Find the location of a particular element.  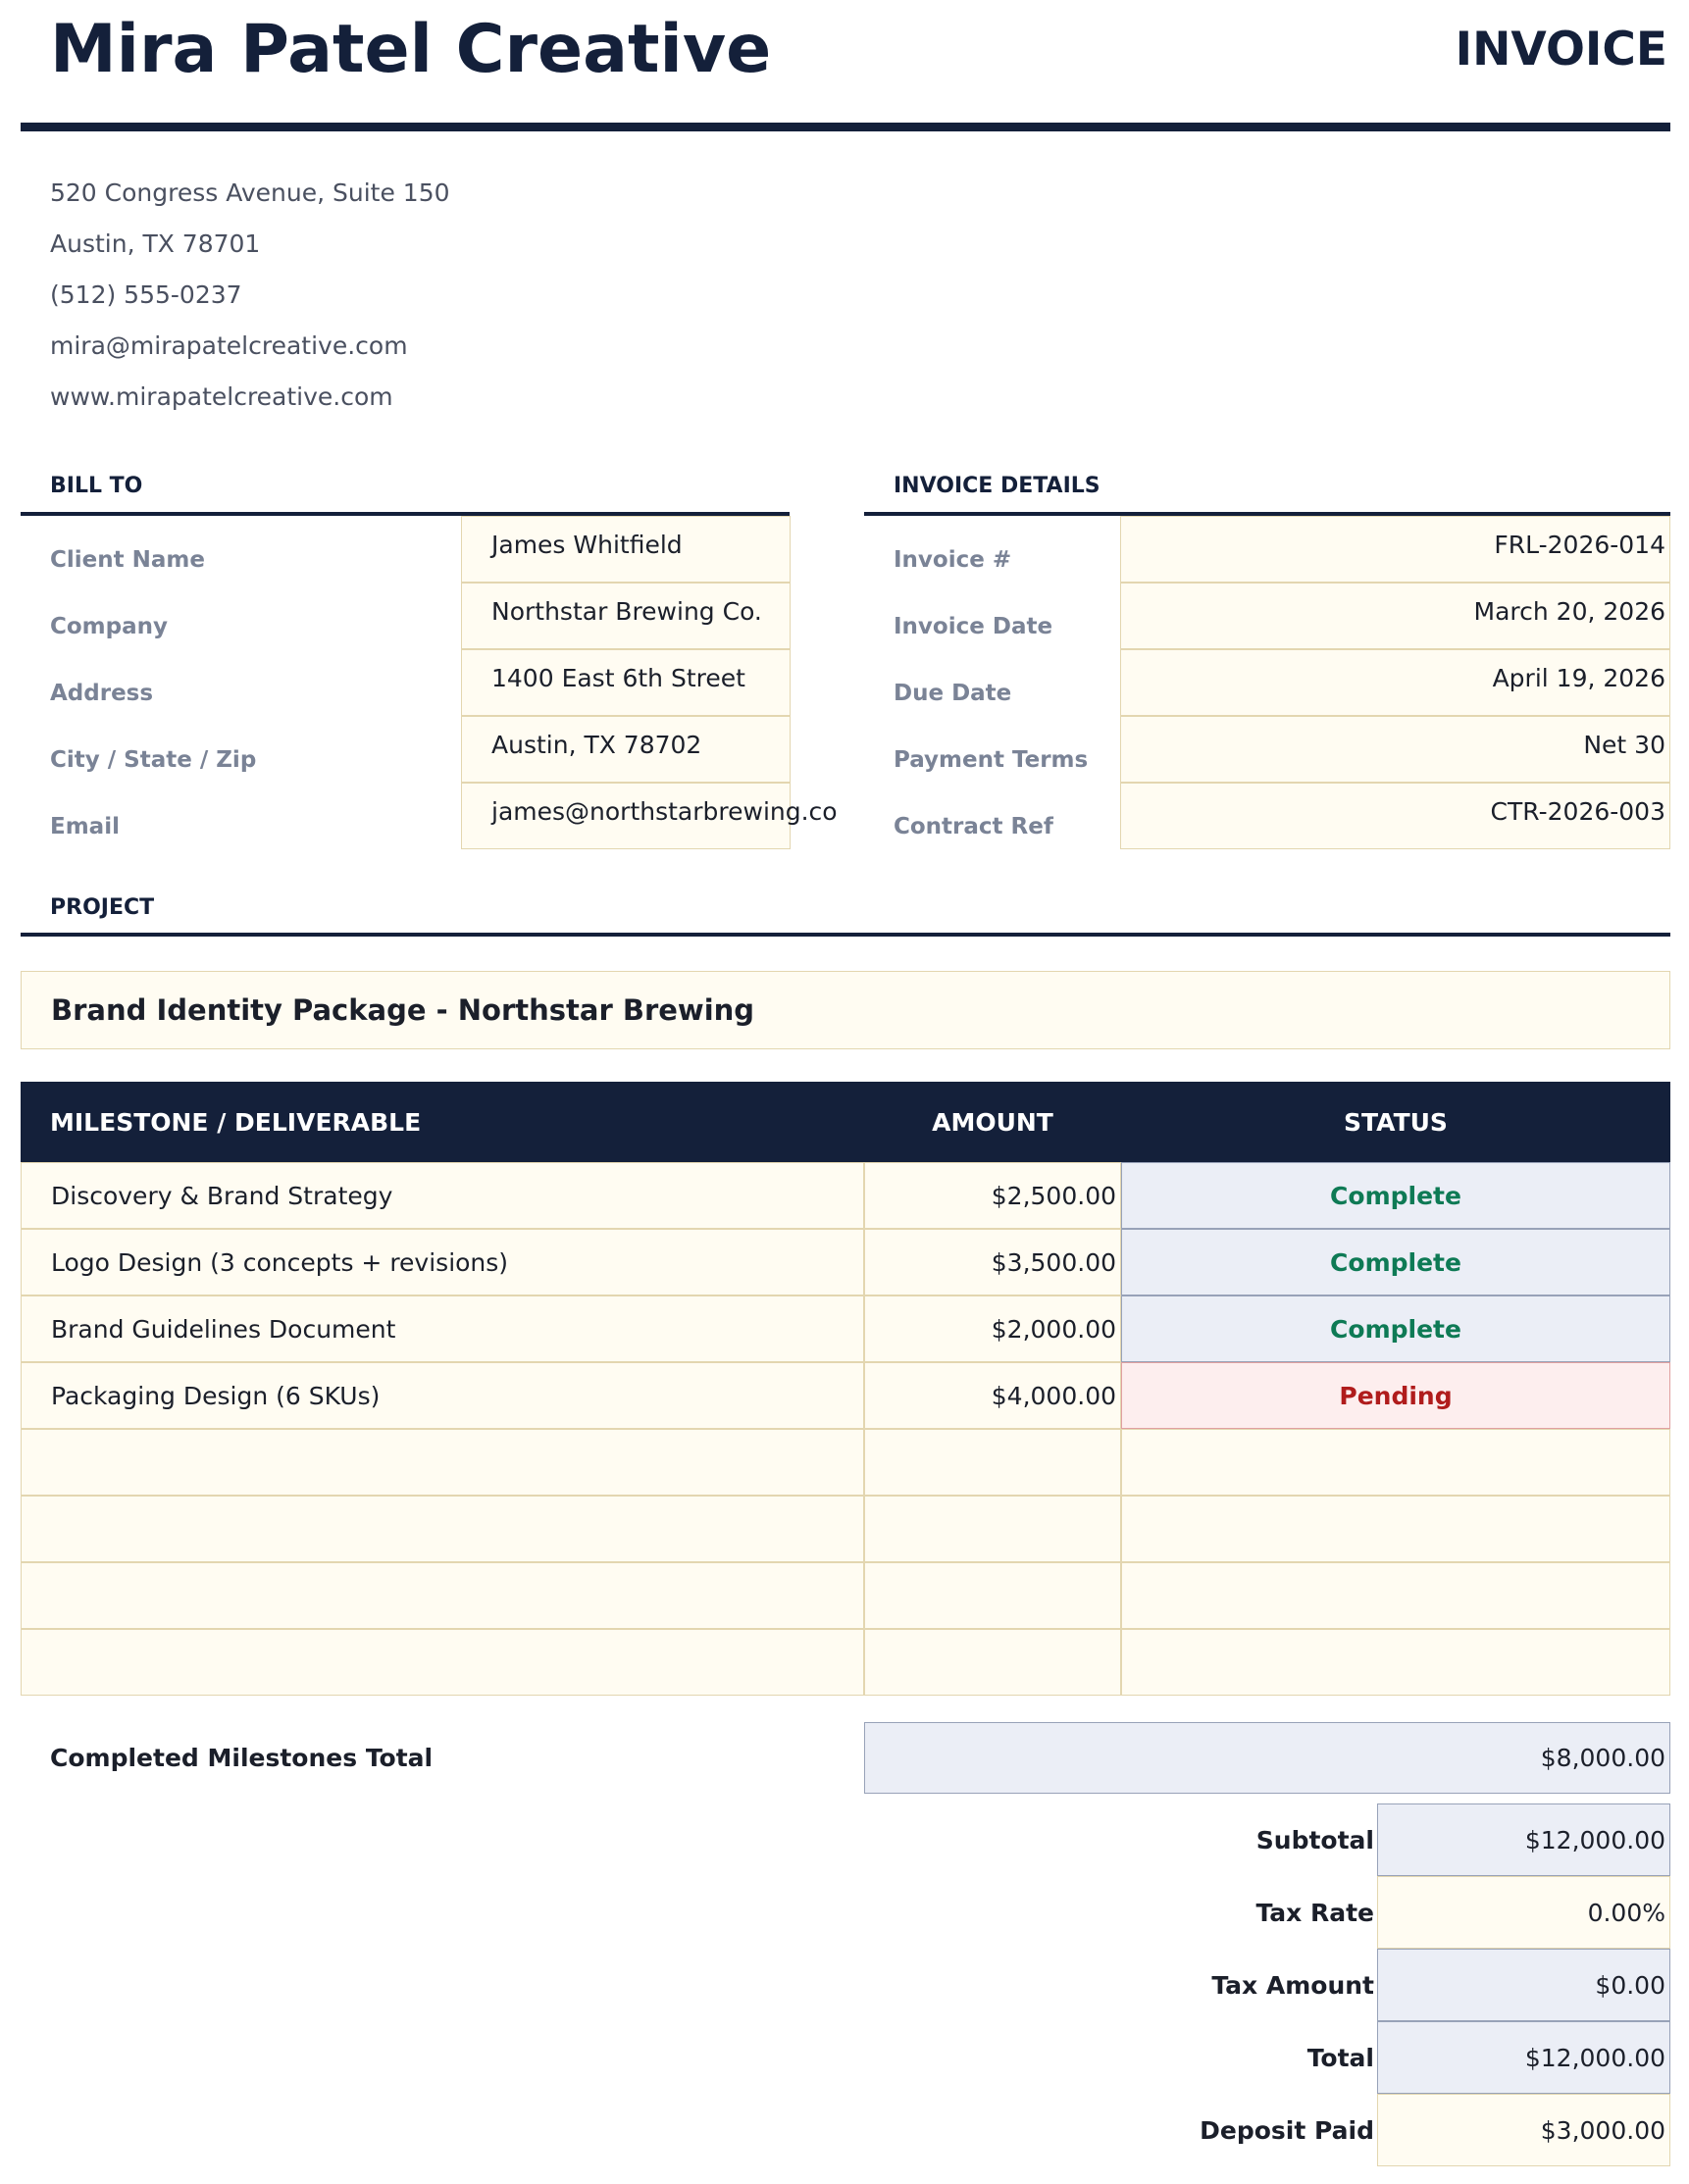

milestone-name: Discovery & Brand Strategy is located at coordinates (443, 1195).